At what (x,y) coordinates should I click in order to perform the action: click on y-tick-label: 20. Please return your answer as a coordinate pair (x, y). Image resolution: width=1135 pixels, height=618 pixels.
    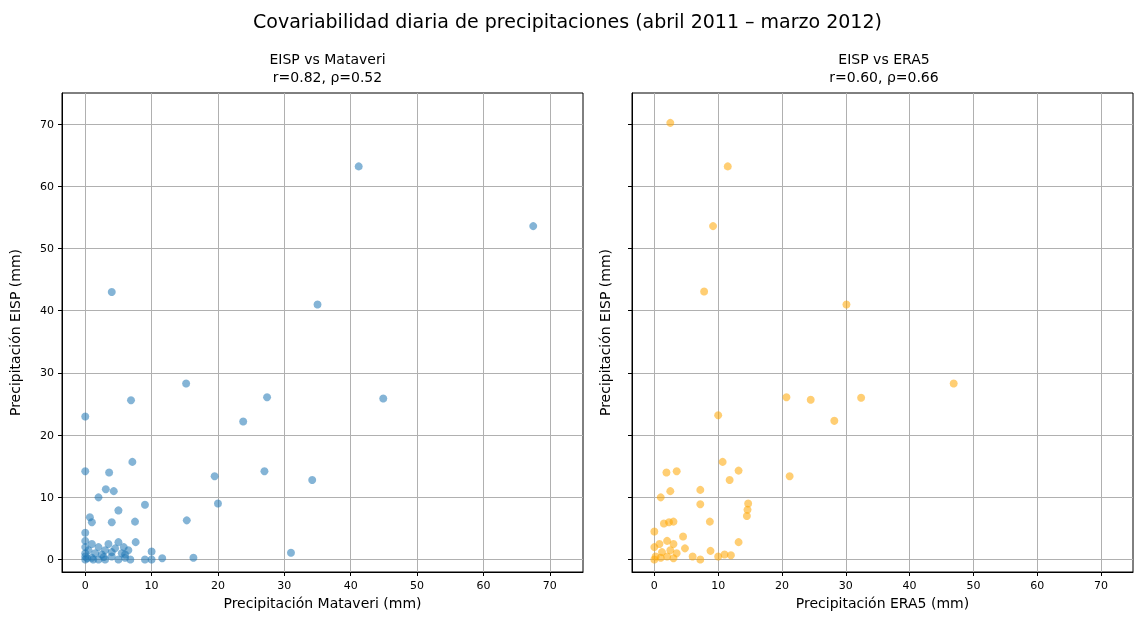
    Looking at the image, I should click on (47, 435).